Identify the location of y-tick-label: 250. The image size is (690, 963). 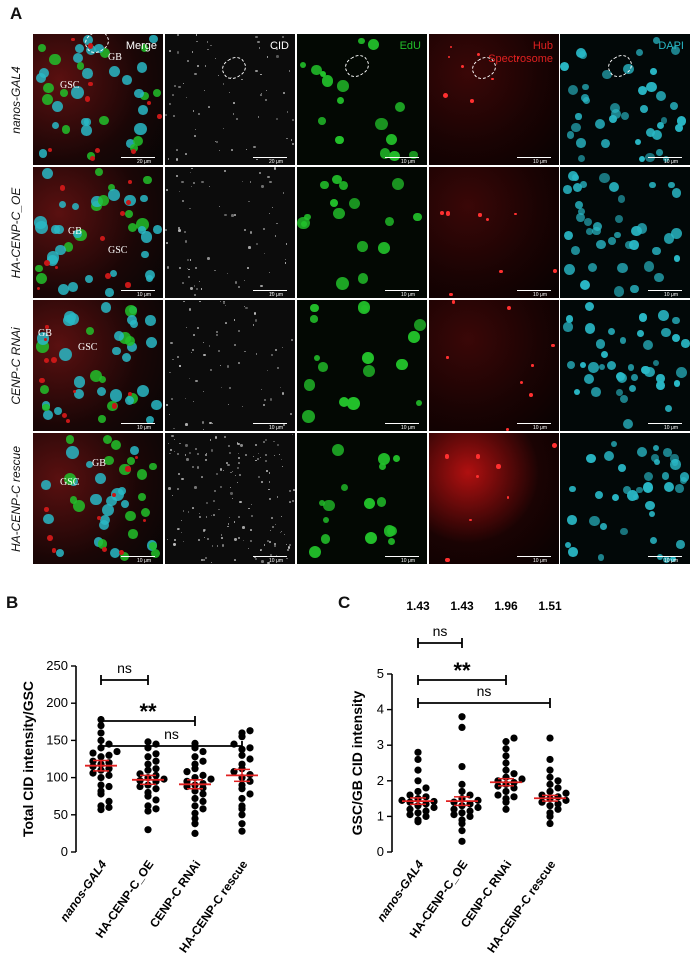
(57, 665).